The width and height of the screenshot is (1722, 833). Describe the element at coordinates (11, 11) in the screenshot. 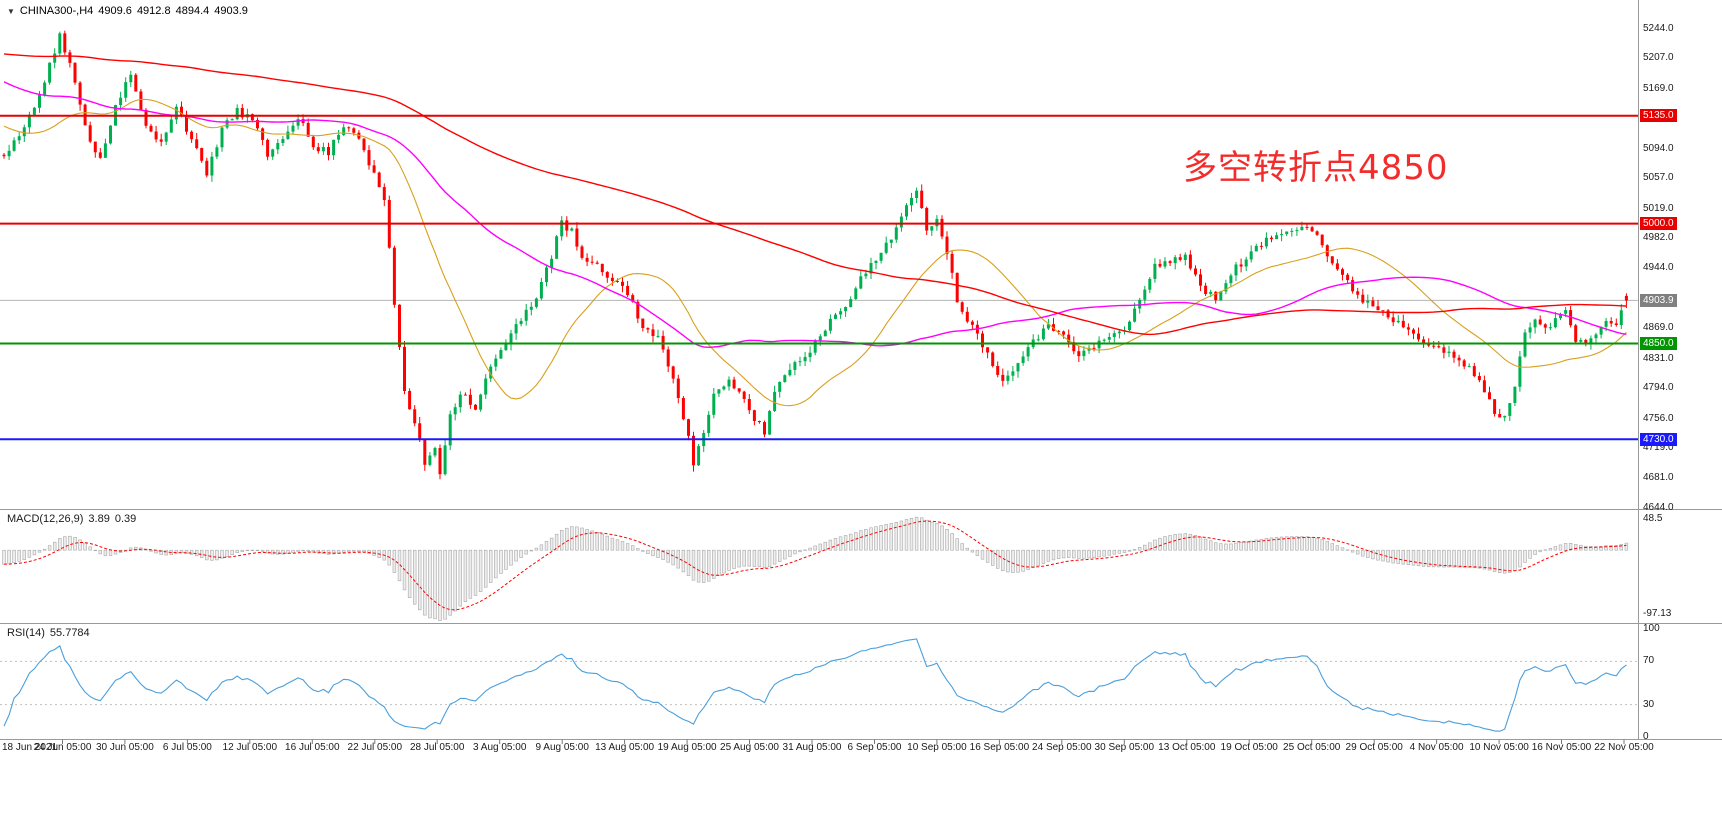

I see `chevron-down-icon: ▼` at that location.